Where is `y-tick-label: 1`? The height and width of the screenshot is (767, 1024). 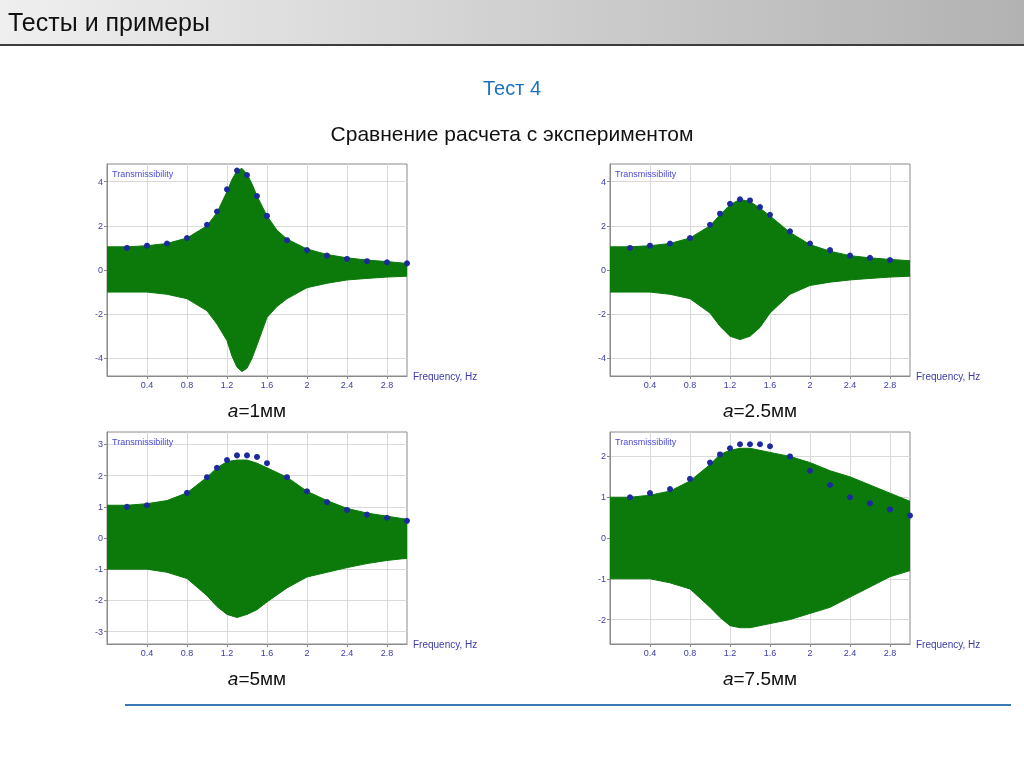 y-tick-label: 1 is located at coordinates (603, 497).